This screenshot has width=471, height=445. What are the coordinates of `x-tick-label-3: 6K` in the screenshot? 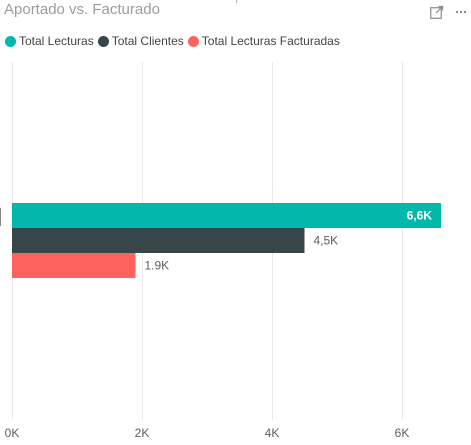 It's located at (402, 433).